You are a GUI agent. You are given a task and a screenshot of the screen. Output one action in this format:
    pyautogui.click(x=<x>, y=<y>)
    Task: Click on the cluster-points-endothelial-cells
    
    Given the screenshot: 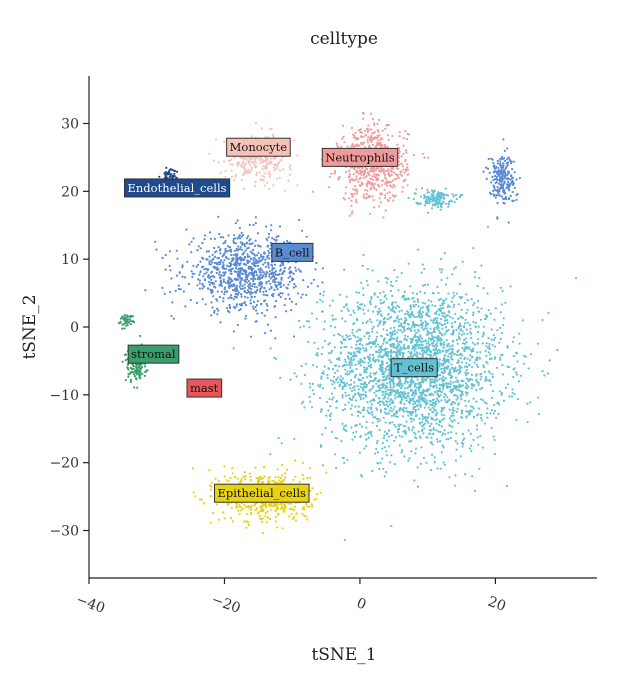 What is the action you would take?
    pyautogui.click(x=168, y=175)
    